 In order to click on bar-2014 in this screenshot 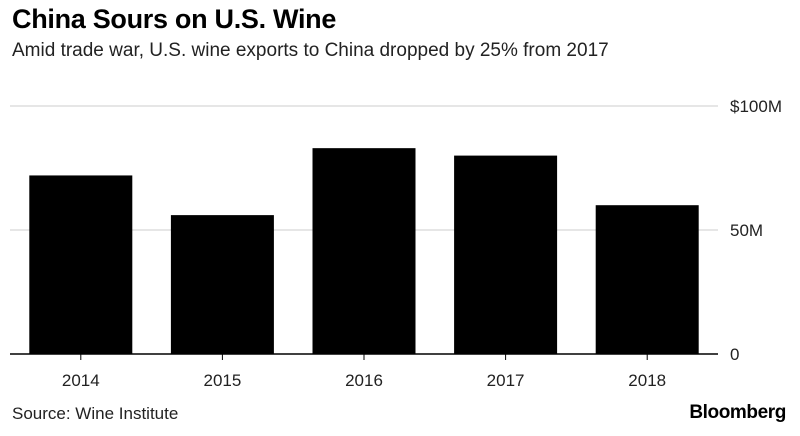, I will do `click(81, 264)`.